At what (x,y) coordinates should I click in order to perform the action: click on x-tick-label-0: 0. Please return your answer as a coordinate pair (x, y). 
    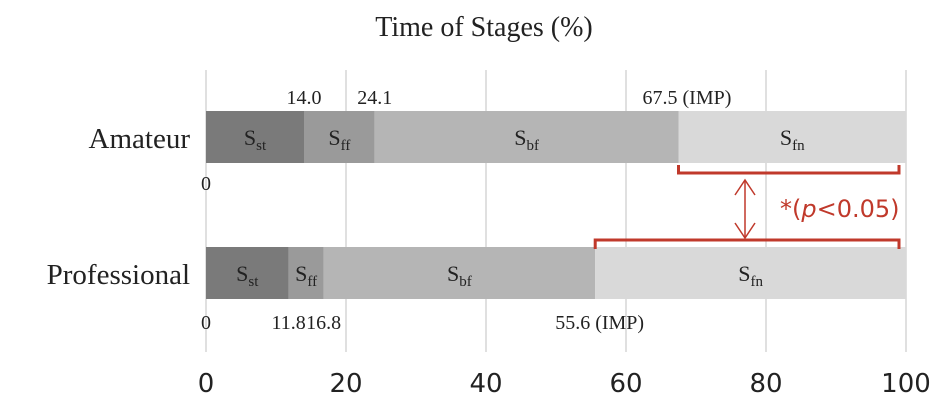
    Looking at the image, I should click on (206, 384).